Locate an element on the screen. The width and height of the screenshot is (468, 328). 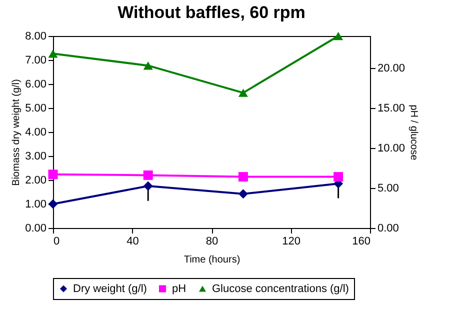
y-tick-label: 5.00 is located at coordinates (35, 108).